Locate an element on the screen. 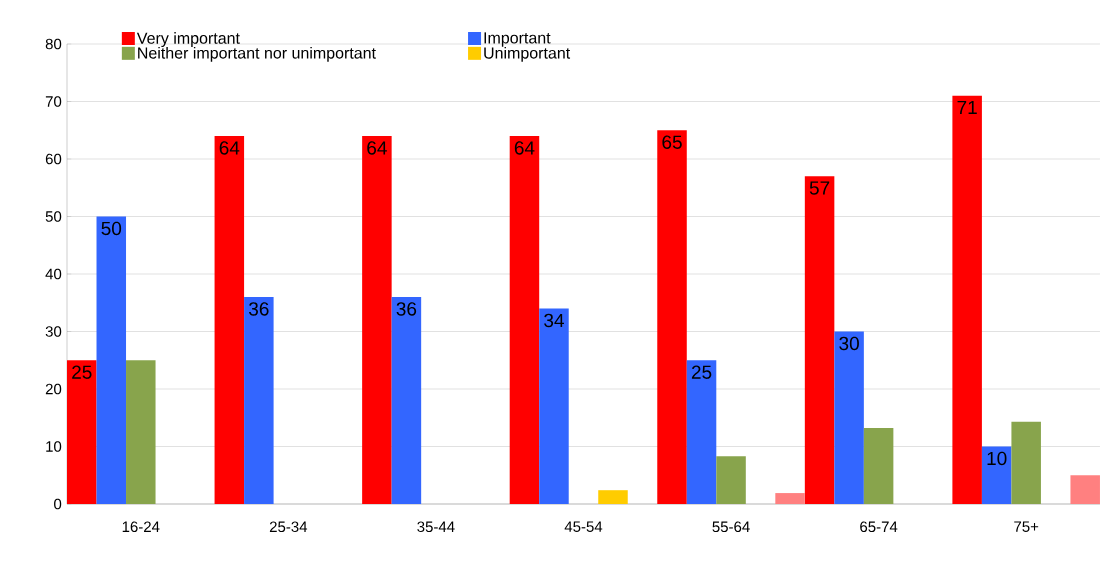 The image size is (1113, 573). data-label: 34 is located at coordinates (554, 320).